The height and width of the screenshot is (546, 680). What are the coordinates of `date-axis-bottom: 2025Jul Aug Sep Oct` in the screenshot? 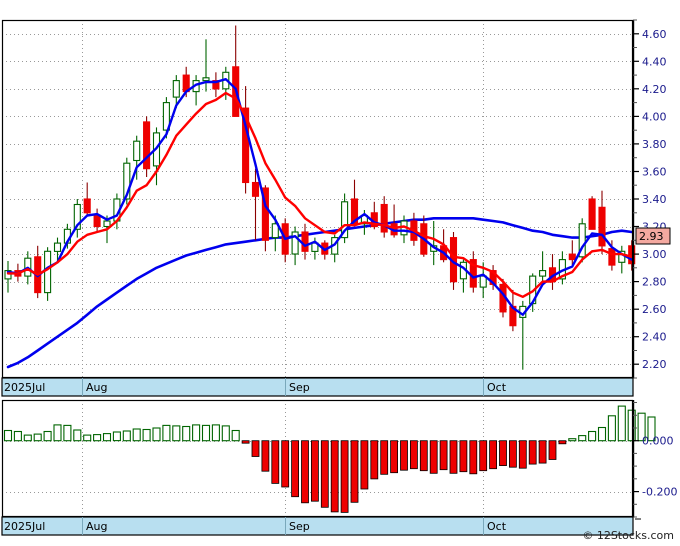 It's located at (317, 526).